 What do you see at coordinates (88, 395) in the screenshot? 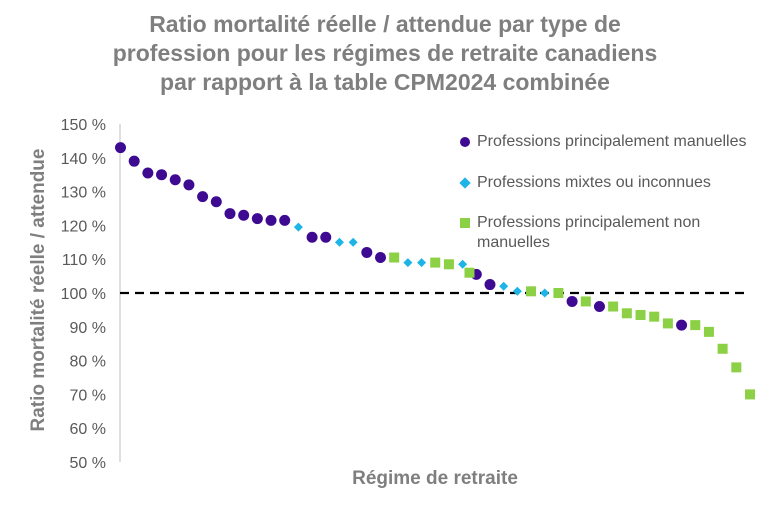
I see `y-tick-label: 70 %` at bounding box center [88, 395].